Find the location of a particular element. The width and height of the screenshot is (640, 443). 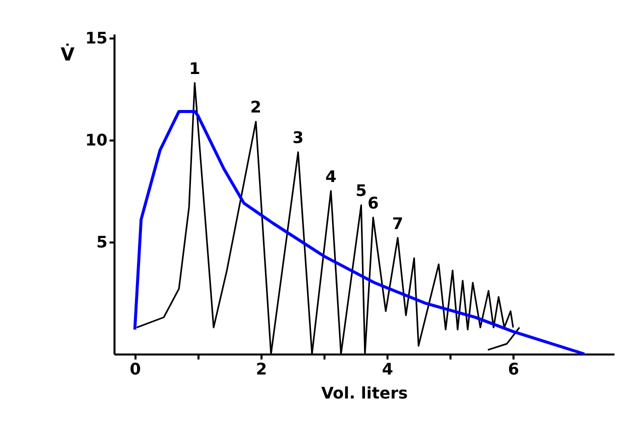

y-axis-title: V̇ is located at coordinates (67, 54).